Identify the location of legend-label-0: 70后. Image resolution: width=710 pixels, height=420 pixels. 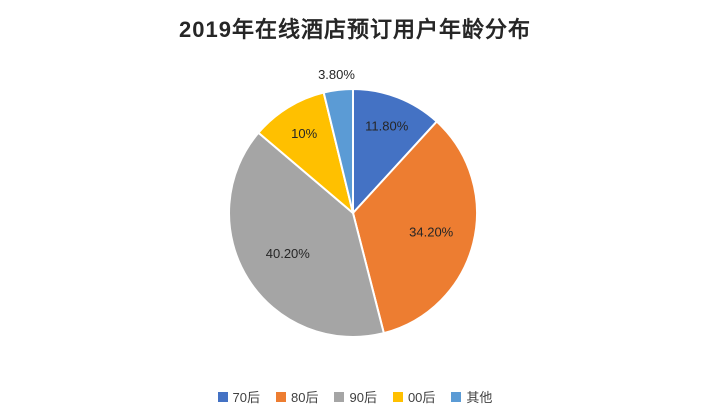
(246, 397).